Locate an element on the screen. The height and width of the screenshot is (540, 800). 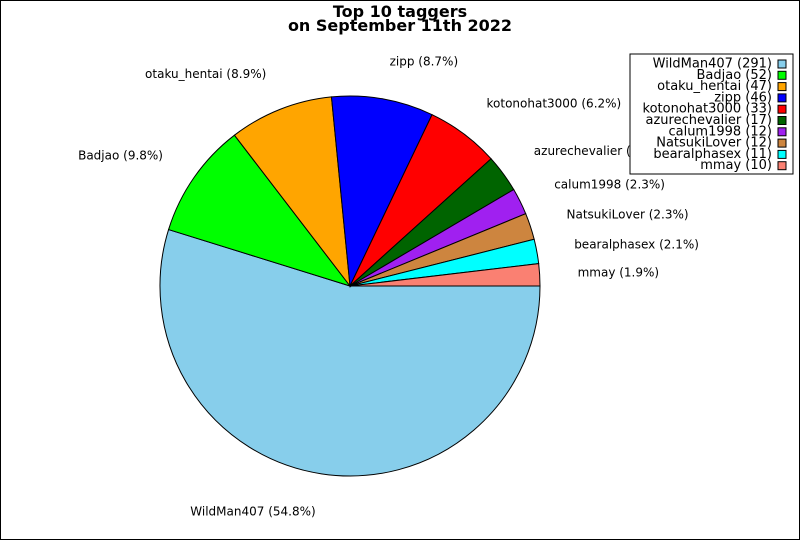
legend-label-wildman407: WildMan407 (291) is located at coordinates (712, 64).